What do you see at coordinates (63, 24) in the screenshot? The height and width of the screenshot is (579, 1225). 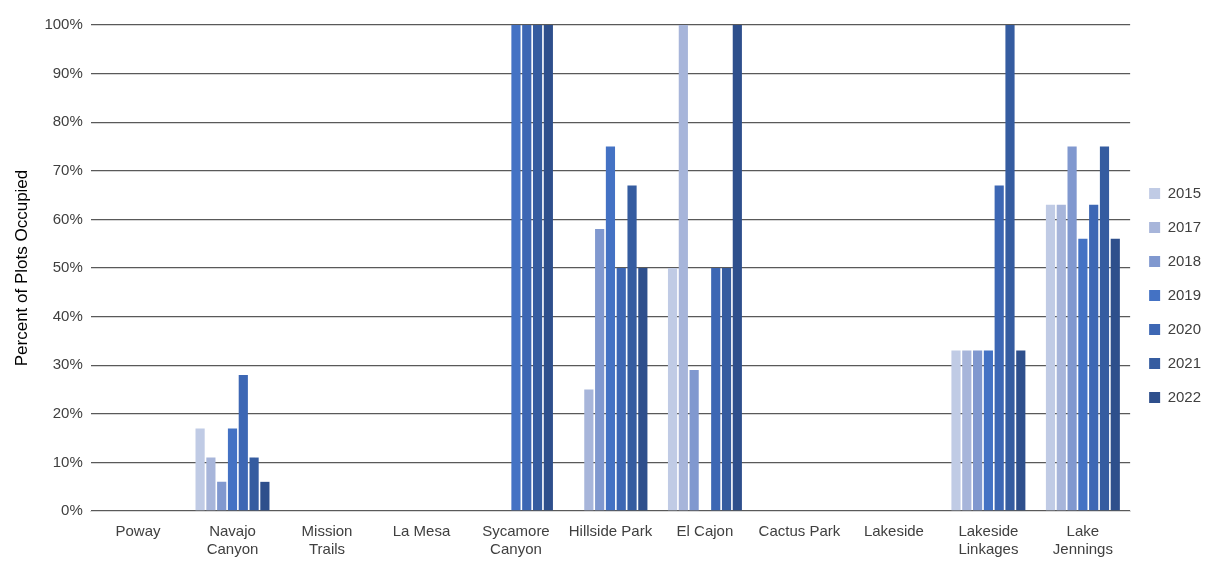 I see `y-tick-label: 100%` at bounding box center [63, 24].